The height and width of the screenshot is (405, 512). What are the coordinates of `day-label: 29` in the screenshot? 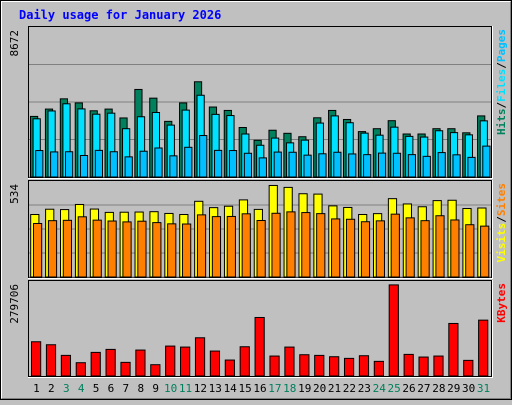 It's located at (453, 388).